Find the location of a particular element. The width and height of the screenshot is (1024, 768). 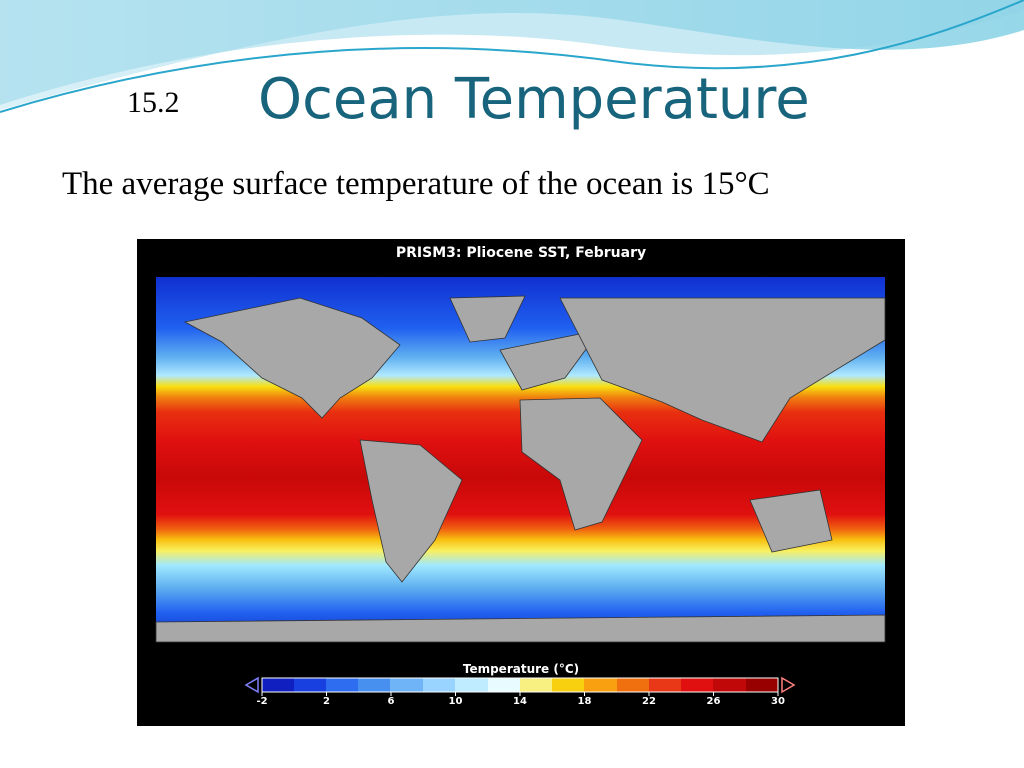

colorbar-tick-label: 2 is located at coordinates (326, 701).